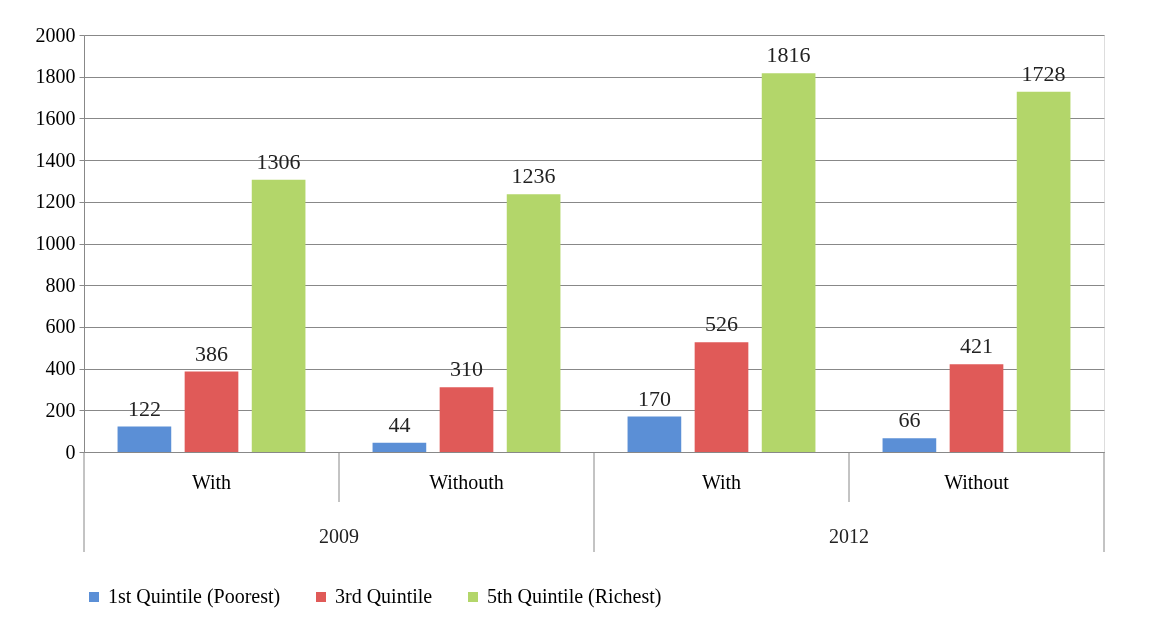 This screenshot has width=1152, height=628. What do you see at coordinates (339, 536) in the screenshot?
I see `text: 2009` at bounding box center [339, 536].